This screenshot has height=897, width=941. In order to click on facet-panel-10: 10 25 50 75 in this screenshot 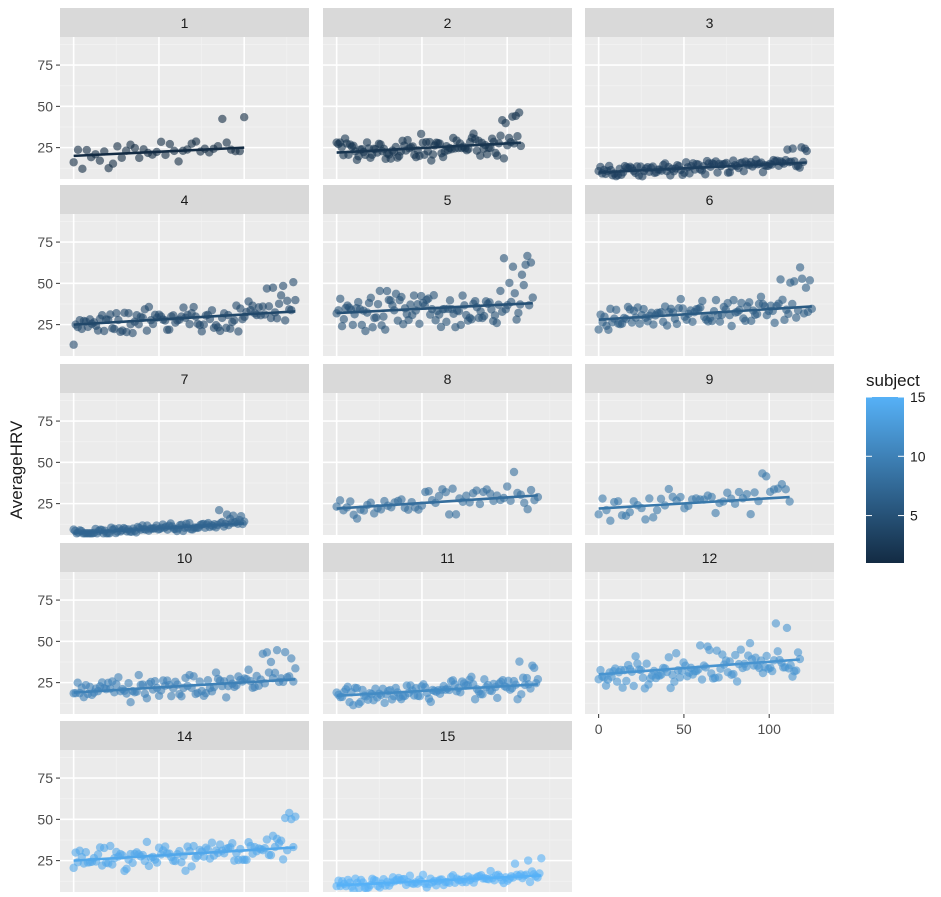, I will do `click(173, 628)`.